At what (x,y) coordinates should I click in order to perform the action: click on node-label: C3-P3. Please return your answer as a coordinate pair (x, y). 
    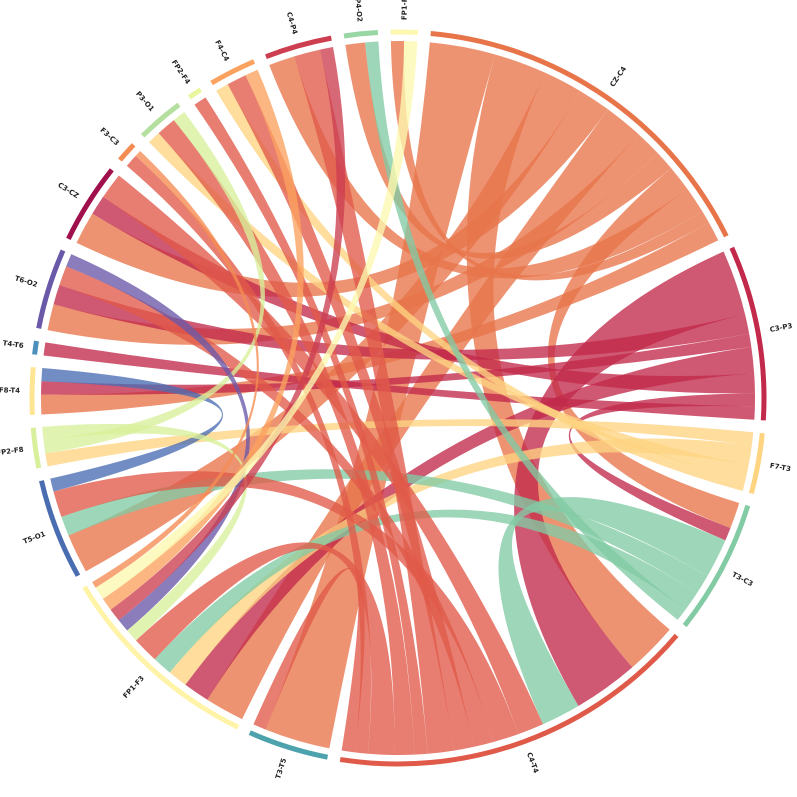
    Looking at the image, I should click on (781, 328).